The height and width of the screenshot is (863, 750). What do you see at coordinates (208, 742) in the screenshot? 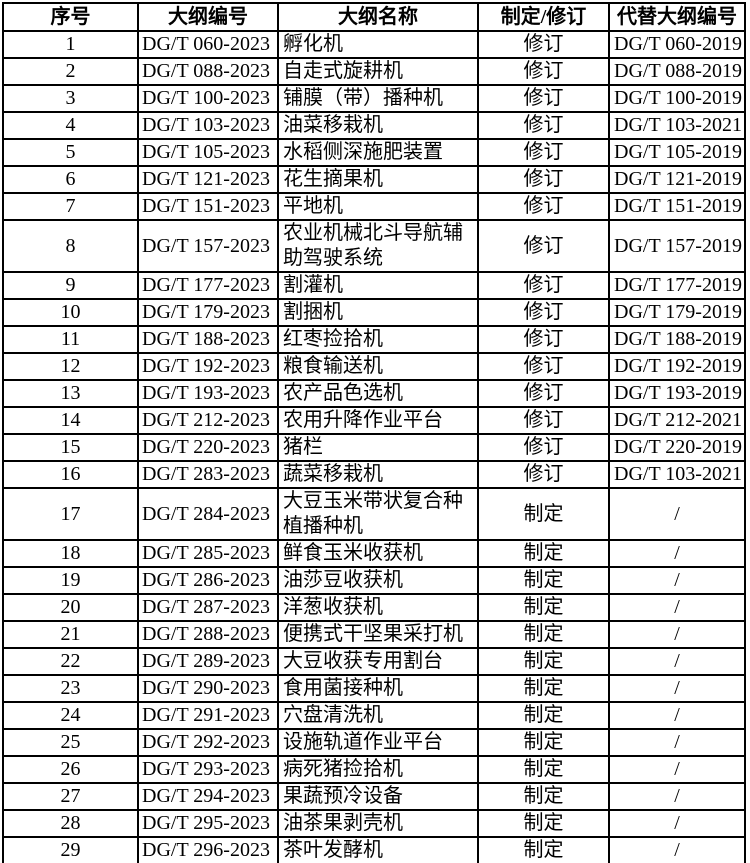
I see `cell-code: DG/T 292-2023` at bounding box center [208, 742].